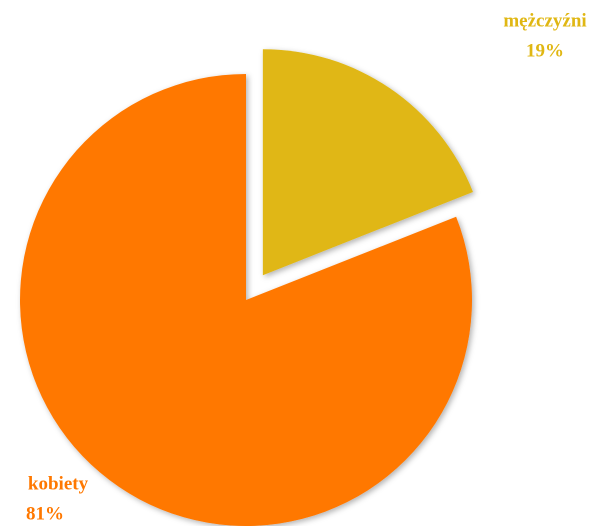  Describe the element at coordinates (45, 513) in the screenshot. I see `slice-value-label: 81%` at that location.